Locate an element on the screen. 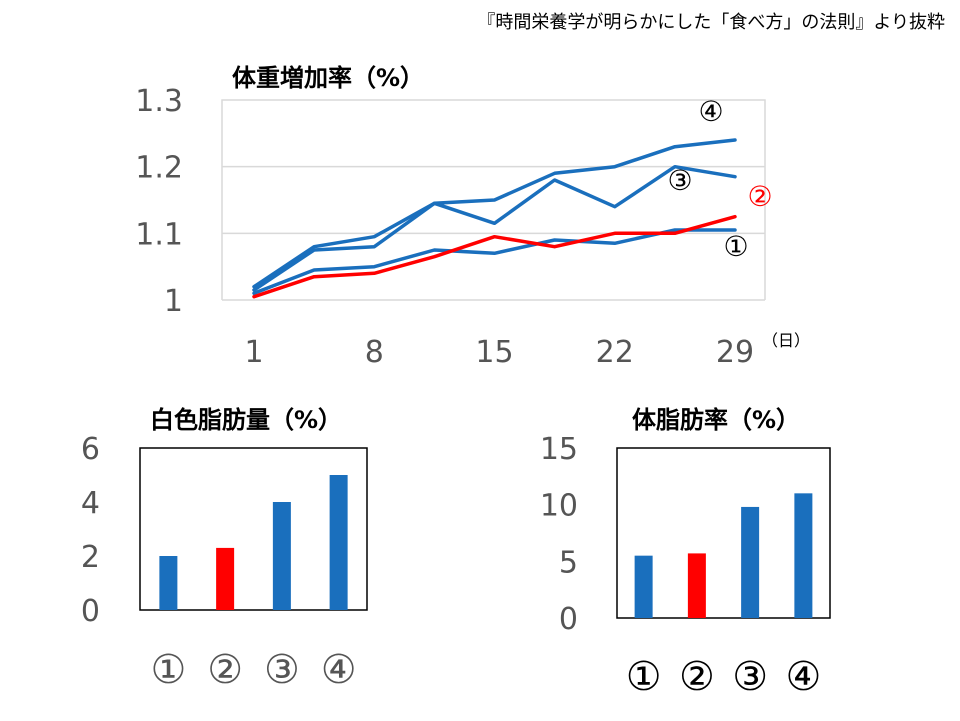 The height and width of the screenshot is (721, 960). weight-y-tick-label: 1.3 is located at coordinates (159, 101).